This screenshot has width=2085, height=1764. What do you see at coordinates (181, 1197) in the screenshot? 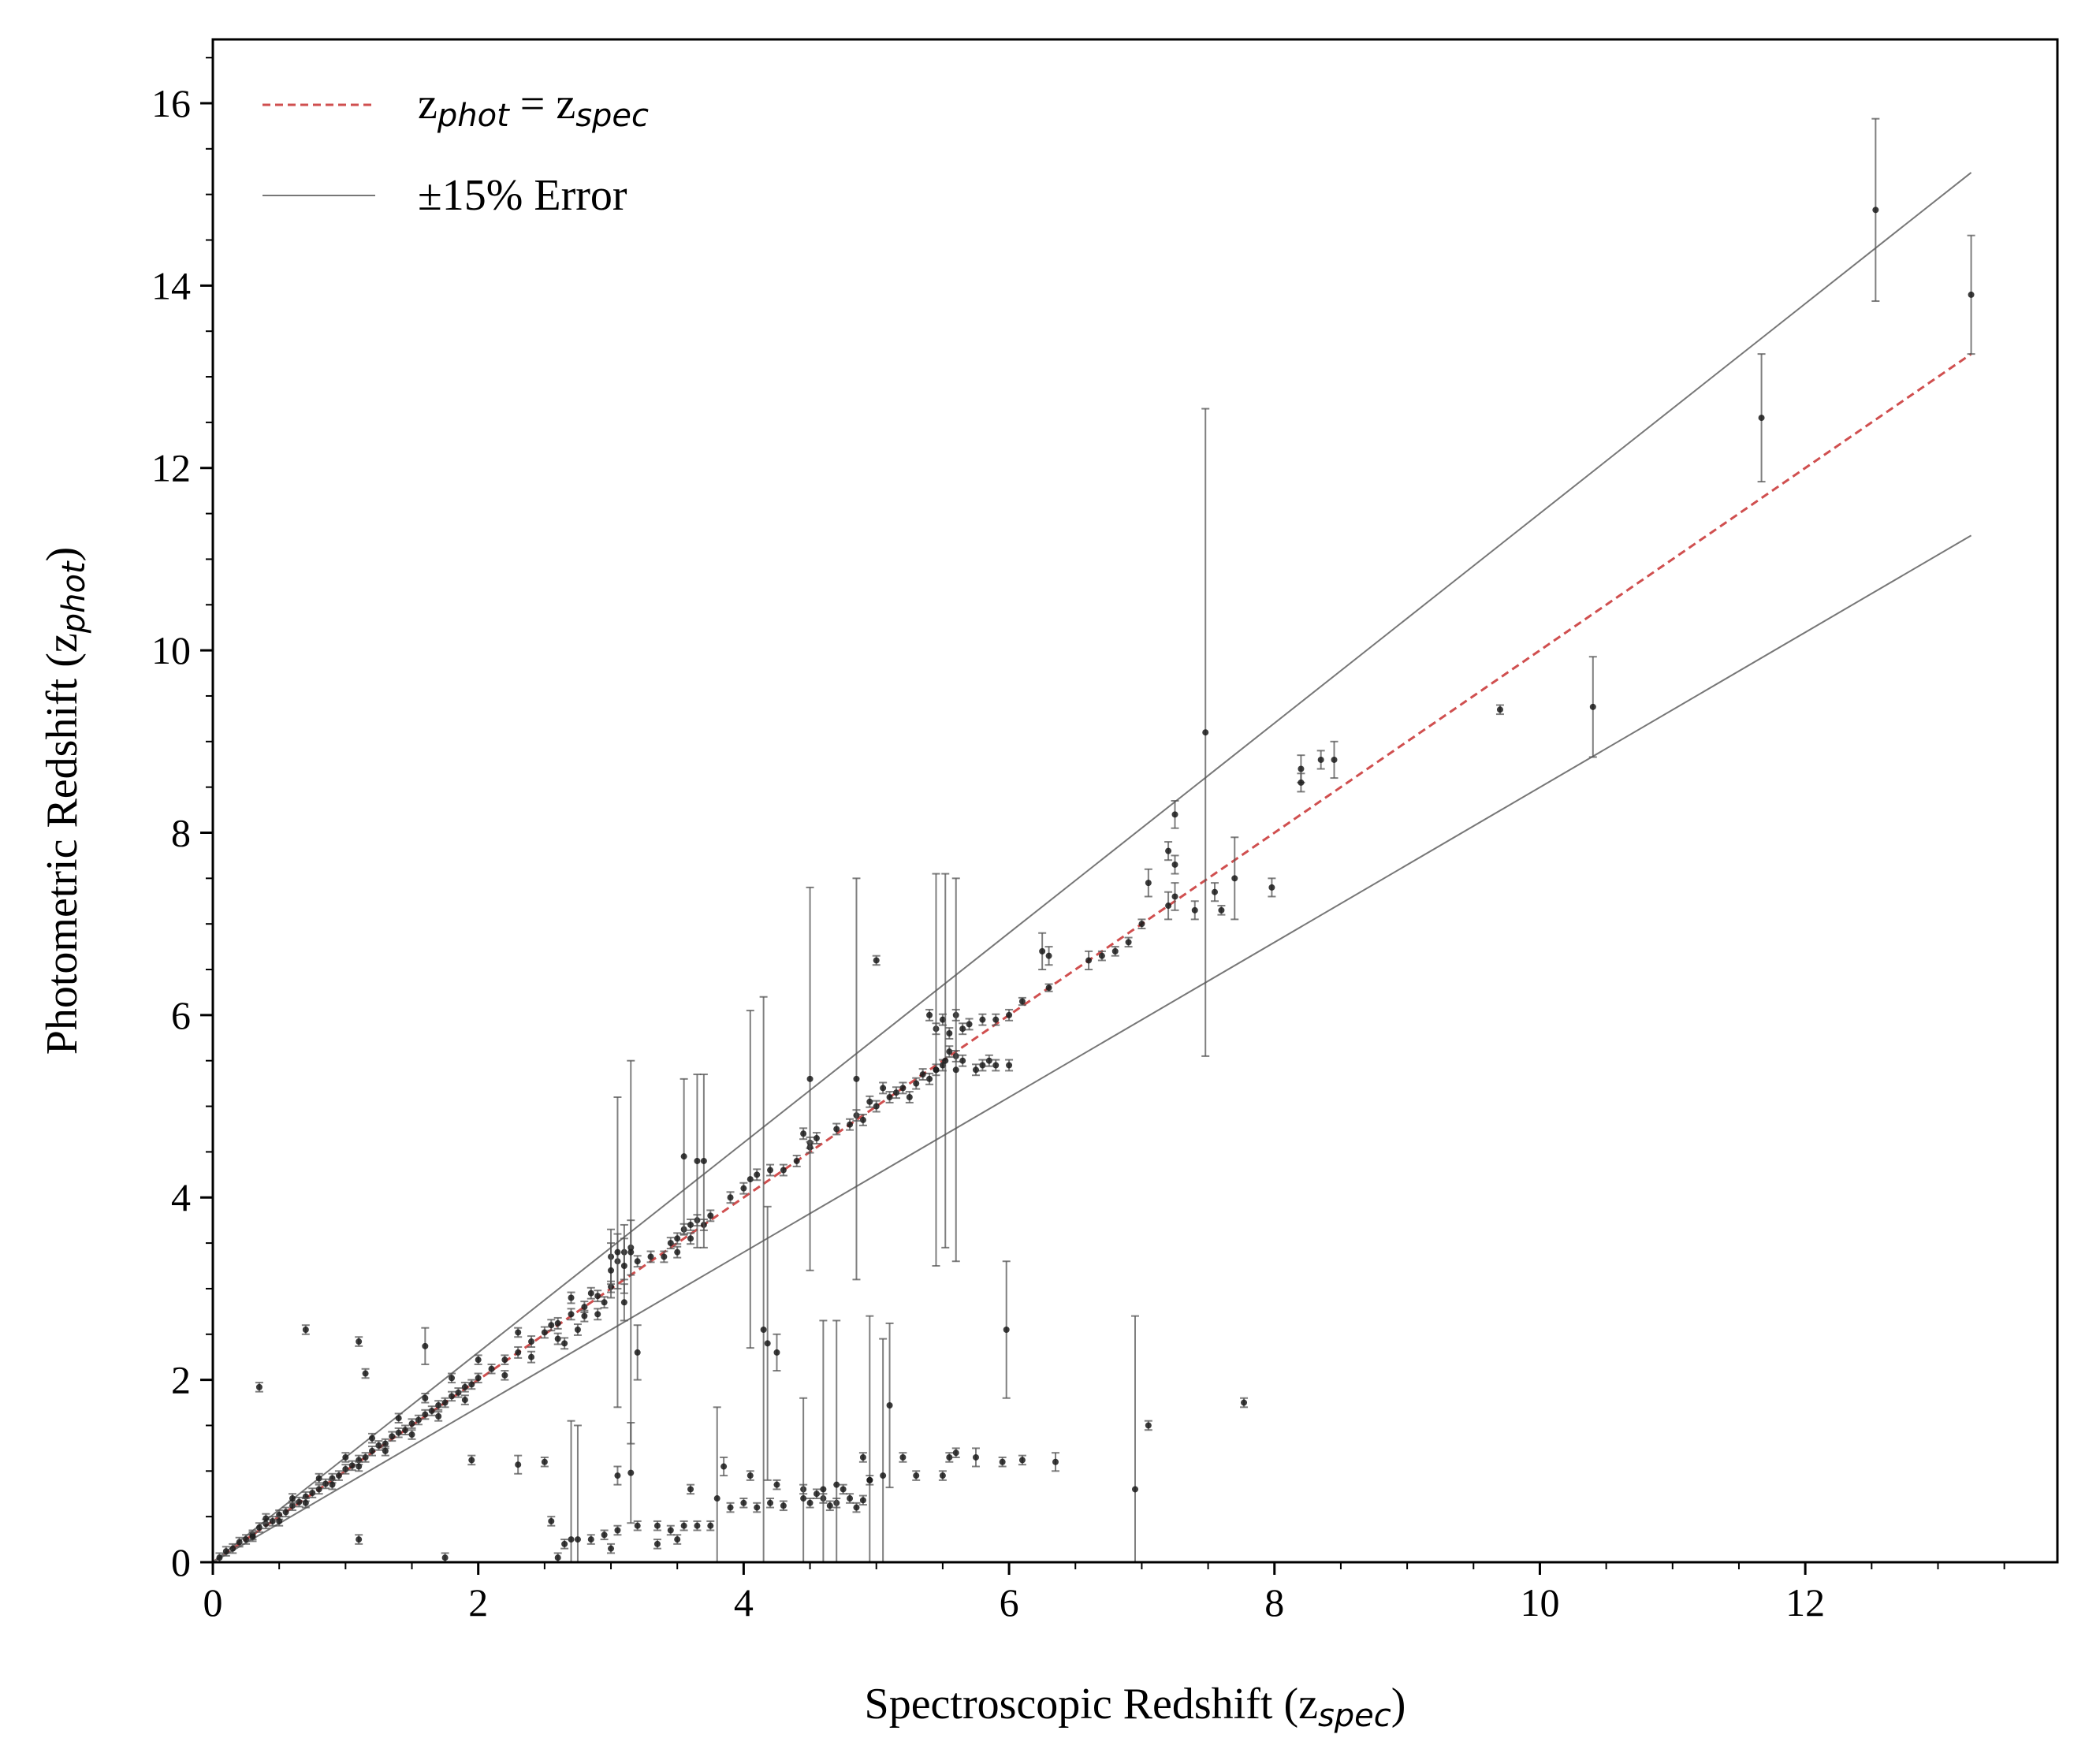
I see `y-tick-label: 4` at bounding box center [181, 1197].